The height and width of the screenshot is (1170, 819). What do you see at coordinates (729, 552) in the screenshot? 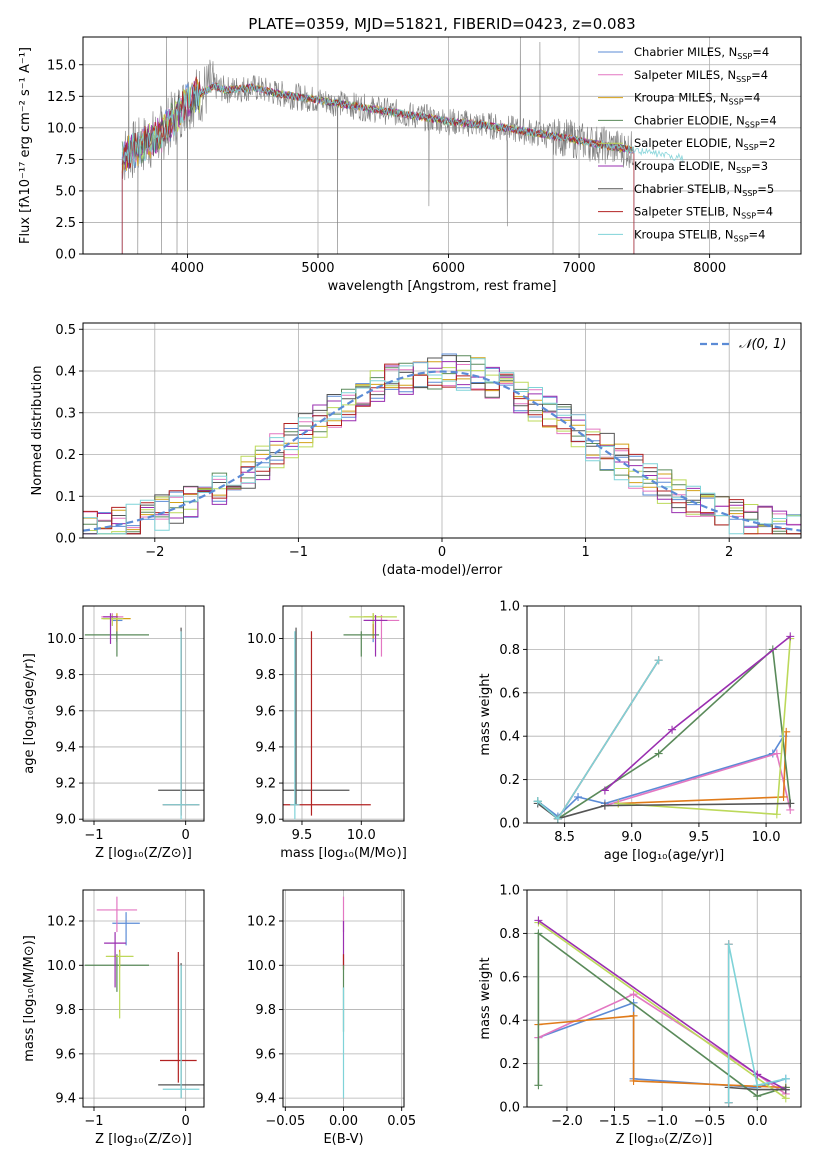
I see `x-tick-label: 2` at bounding box center [729, 552].